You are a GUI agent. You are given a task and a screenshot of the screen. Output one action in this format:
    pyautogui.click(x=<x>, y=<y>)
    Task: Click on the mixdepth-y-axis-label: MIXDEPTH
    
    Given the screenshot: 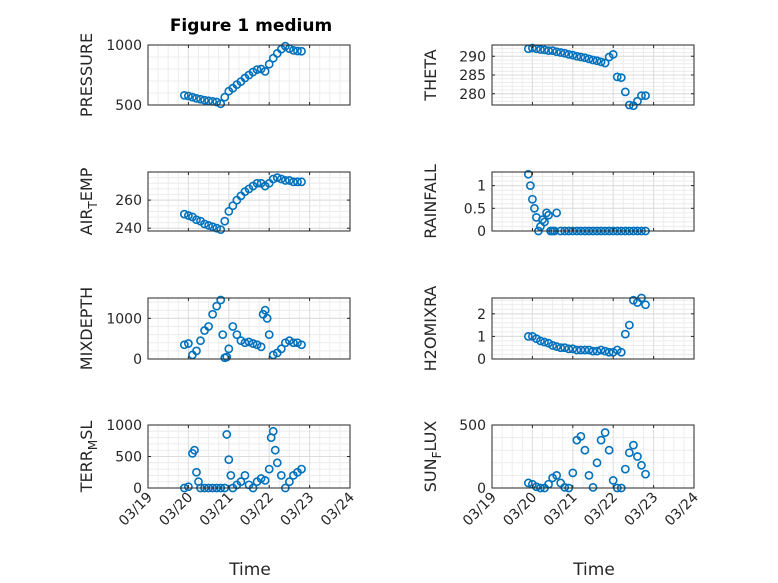 What is the action you would take?
    pyautogui.click(x=86, y=328)
    